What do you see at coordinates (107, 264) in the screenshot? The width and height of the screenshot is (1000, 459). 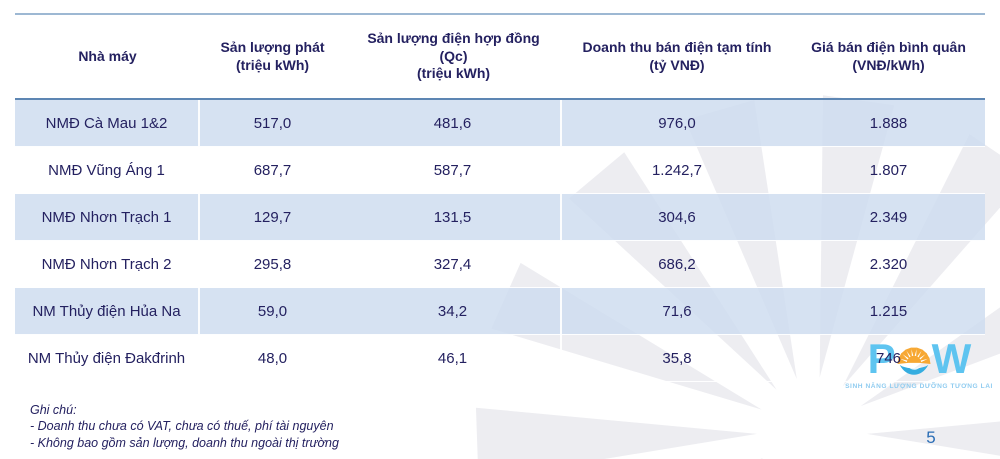 I see `plant-name: NMĐ Nhơn Trạch 2` at bounding box center [107, 264].